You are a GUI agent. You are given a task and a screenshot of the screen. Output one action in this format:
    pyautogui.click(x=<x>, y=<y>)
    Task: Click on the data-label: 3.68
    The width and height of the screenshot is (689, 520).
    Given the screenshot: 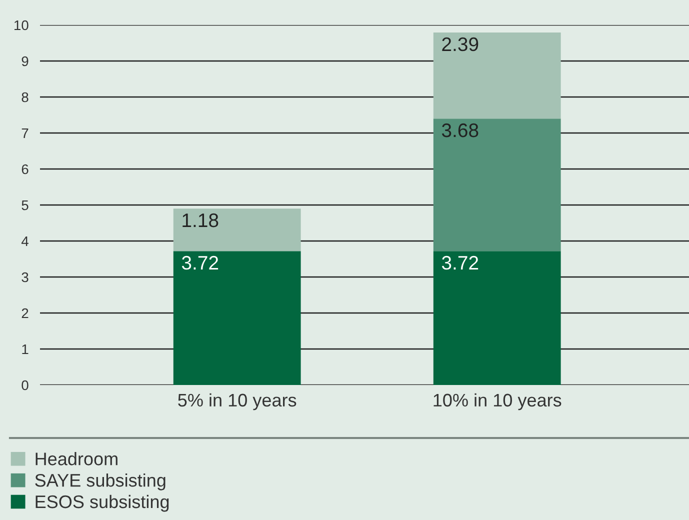 What is the action you would take?
    pyautogui.click(x=460, y=130)
    